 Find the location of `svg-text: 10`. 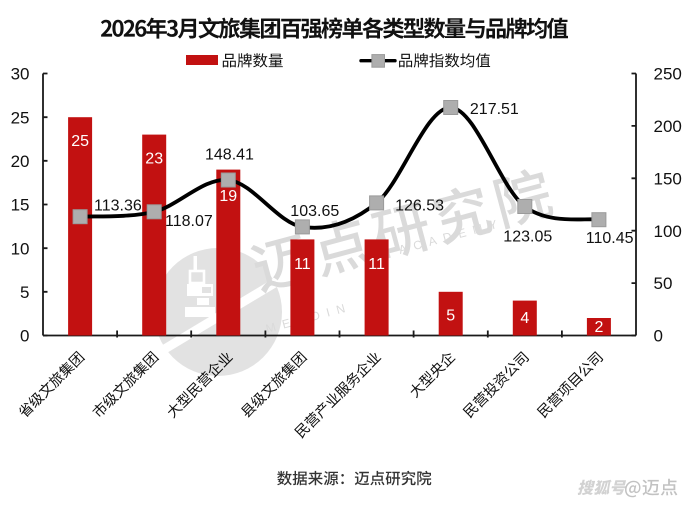

svg-text: 10 is located at coordinates (20, 248).